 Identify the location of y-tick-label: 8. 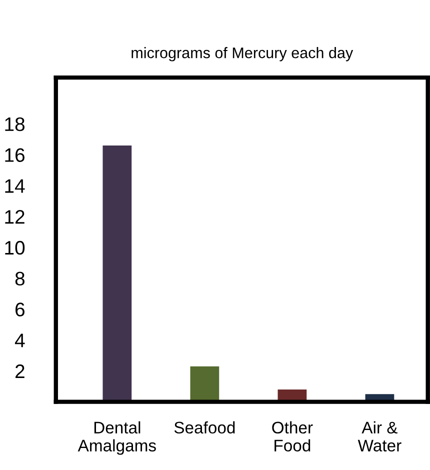
(19, 279).